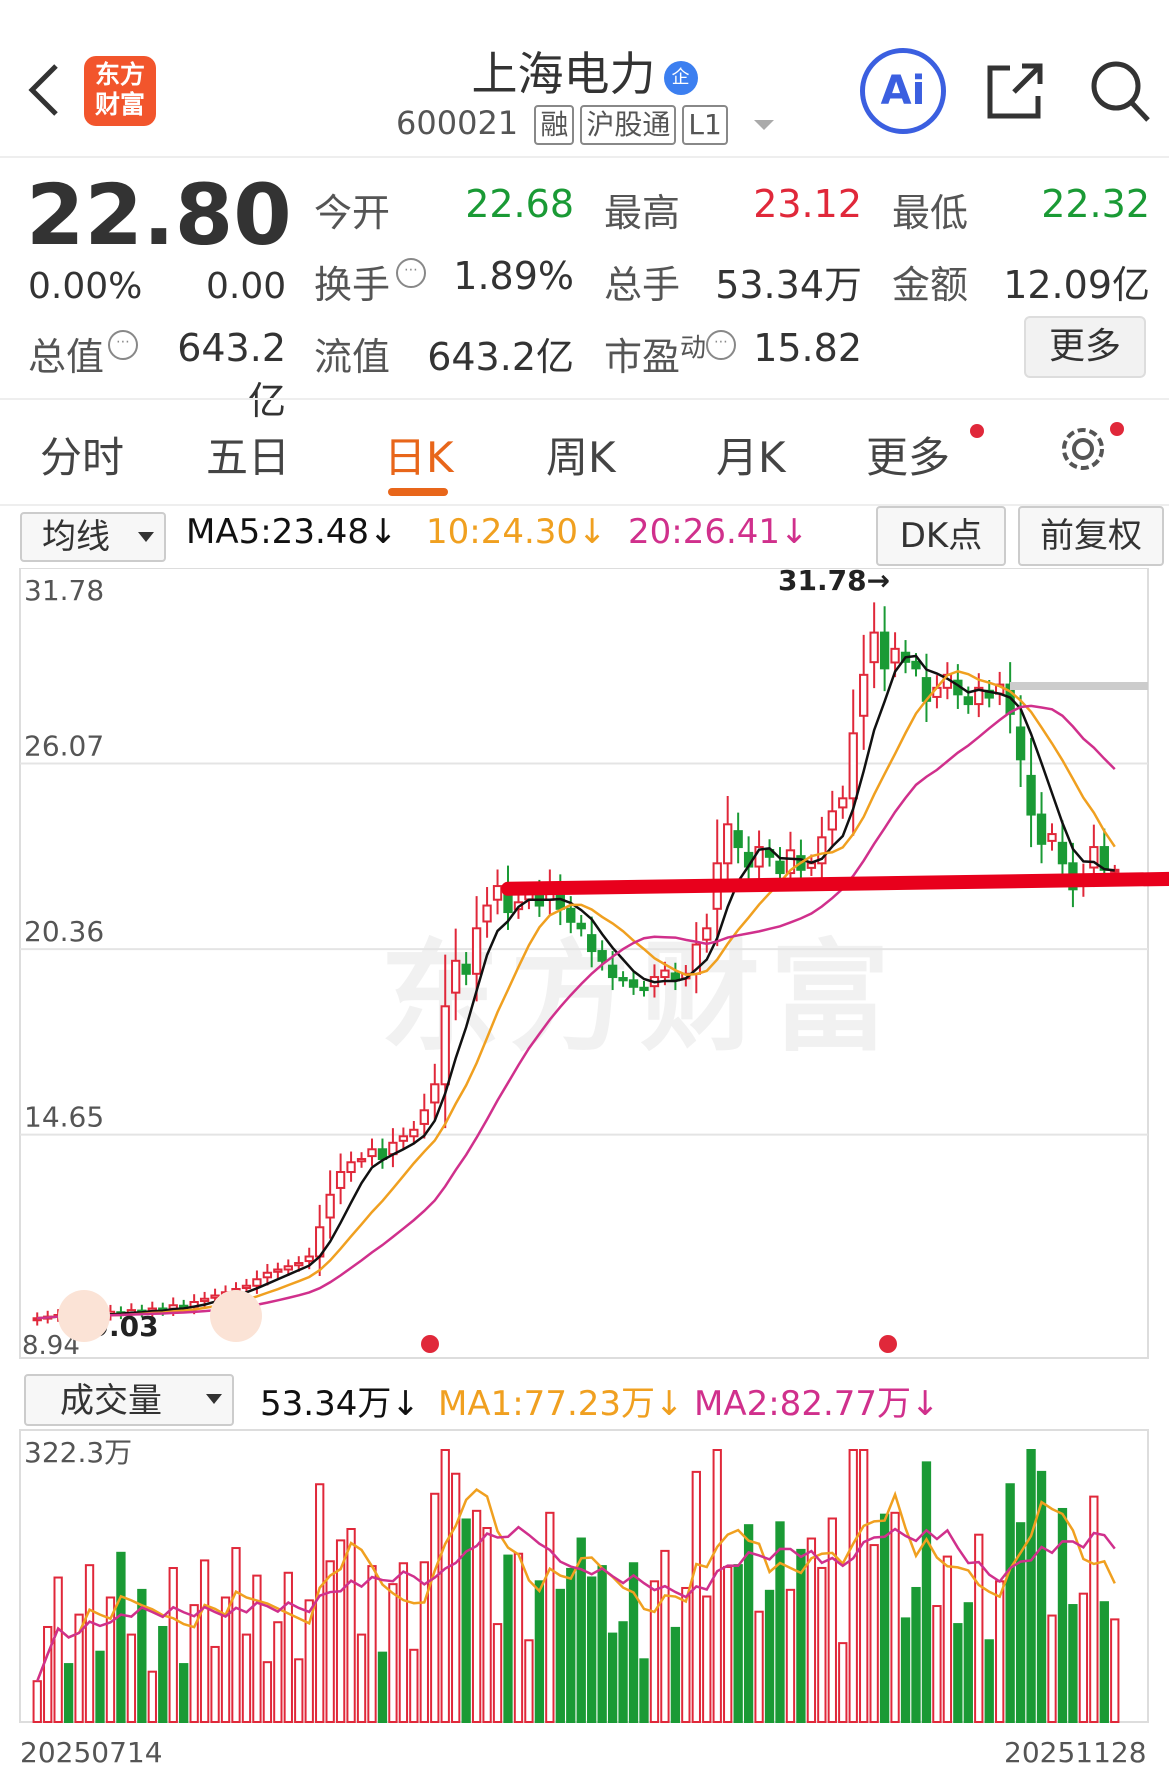 The width and height of the screenshot is (1169, 1778). Describe the element at coordinates (1091, 536) in the screenshot. I see `adjust-button: 前复权` at that location.